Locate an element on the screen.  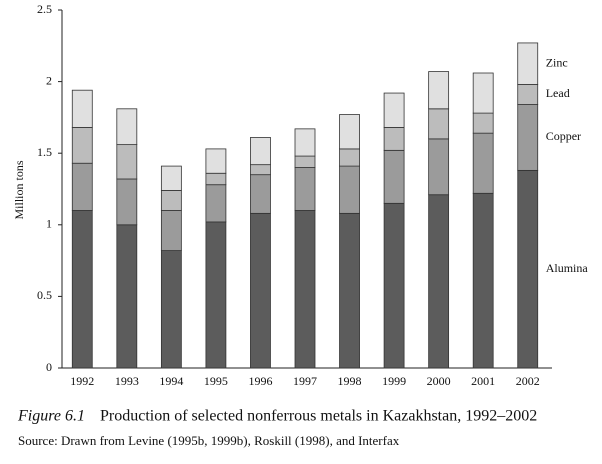
x-tick-label: 1993 is located at coordinates (127, 381).